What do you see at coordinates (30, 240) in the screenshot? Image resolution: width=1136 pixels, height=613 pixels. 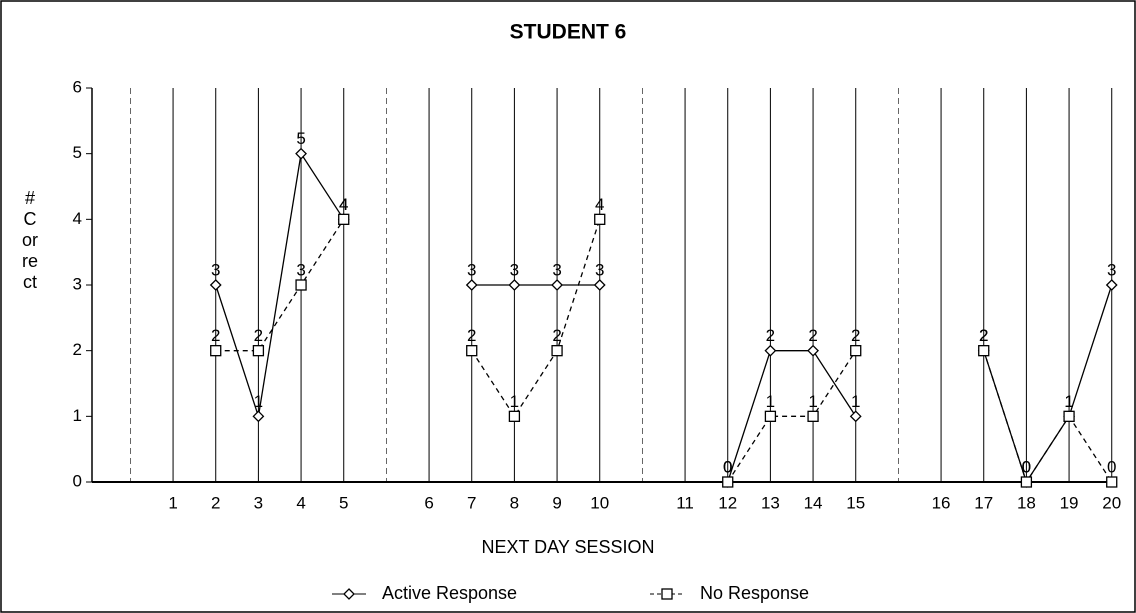 I see `y-axis-label: # Correct` at bounding box center [30, 240].